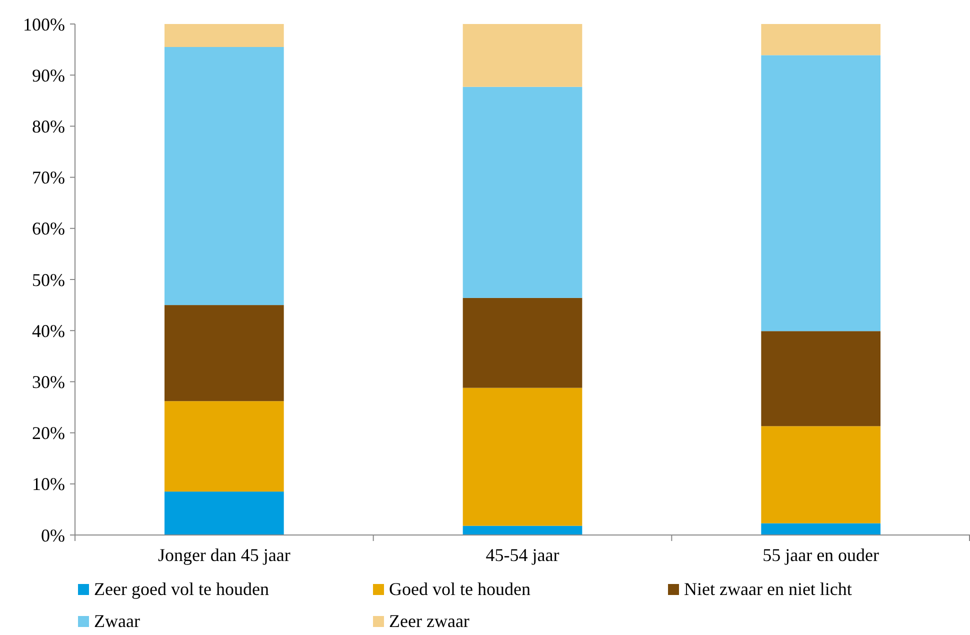 This screenshot has width=970, height=635. Describe the element at coordinates (459, 589) in the screenshot. I see `legend-label: Goed vol te houden` at that location.